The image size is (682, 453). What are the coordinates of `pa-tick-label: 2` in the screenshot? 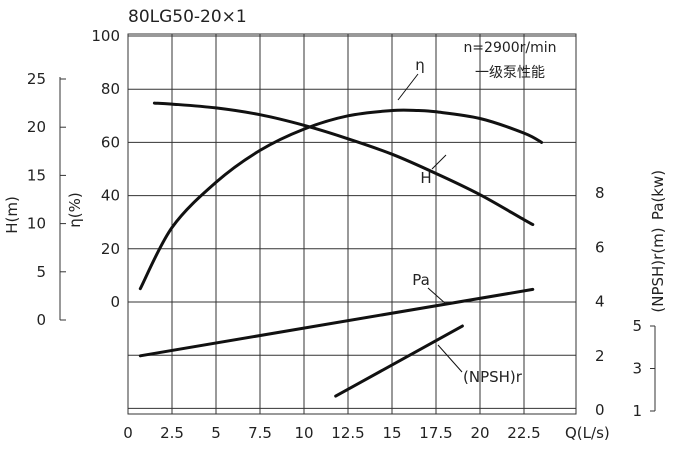 It's located at (600, 356).